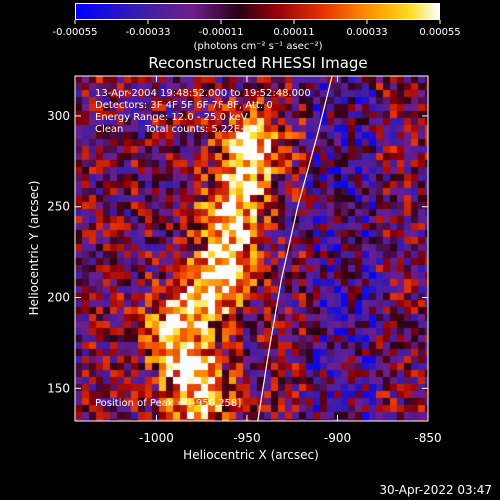 This screenshot has height=500, width=500. Describe the element at coordinates (156, 438) in the screenshot. I see `x-tick-label: -1000` at that location.